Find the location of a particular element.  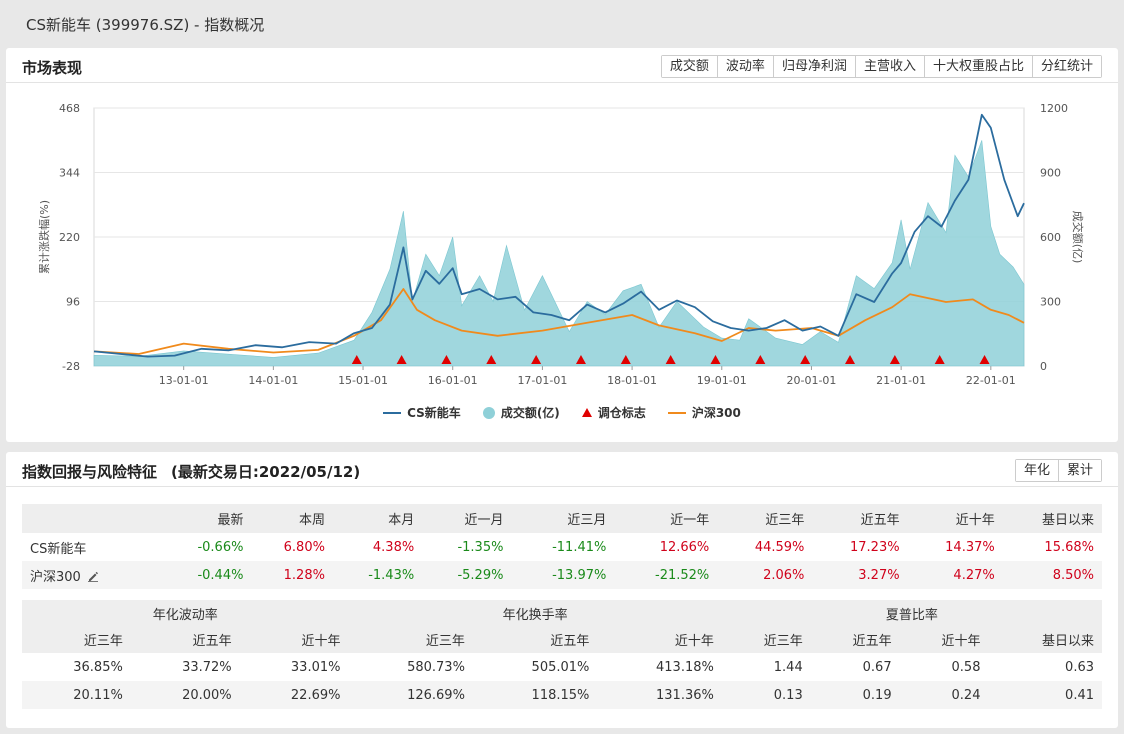

risk-cell: 0.19 is located at coordinates (855, 695).